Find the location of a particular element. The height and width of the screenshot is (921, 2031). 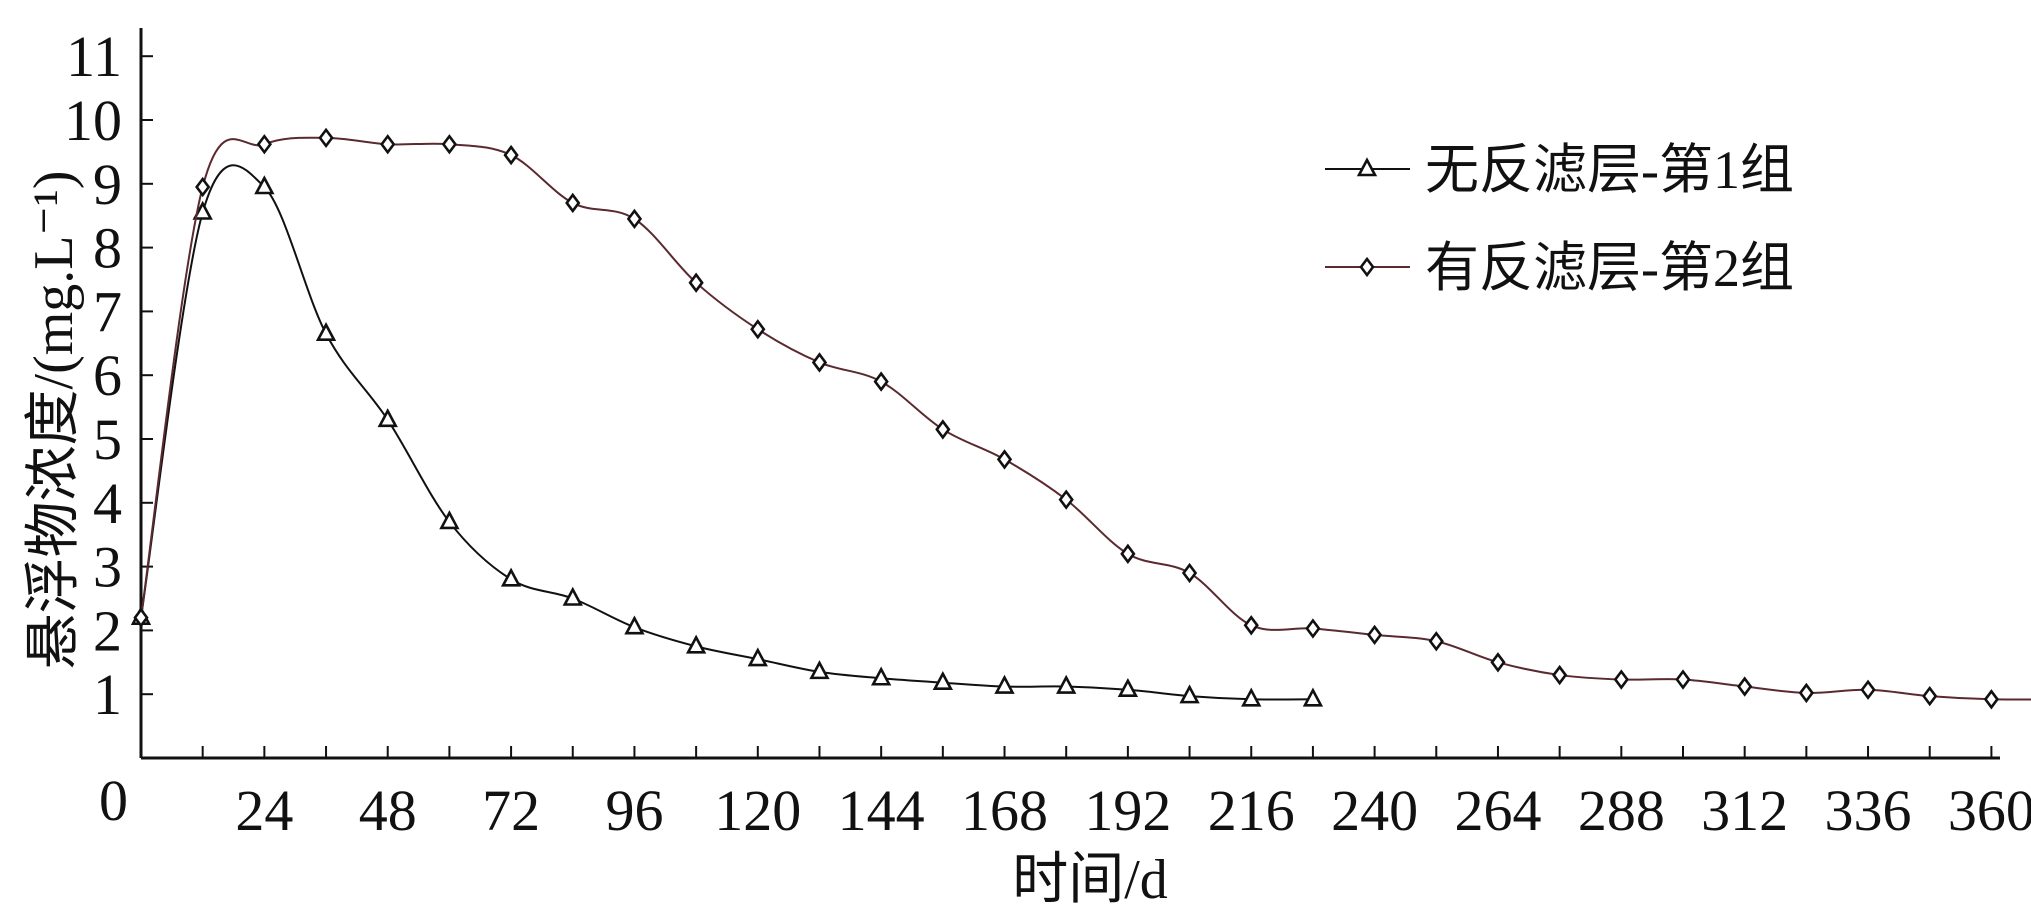

x-tick-label: 144 is located at coordinates (881, 810).